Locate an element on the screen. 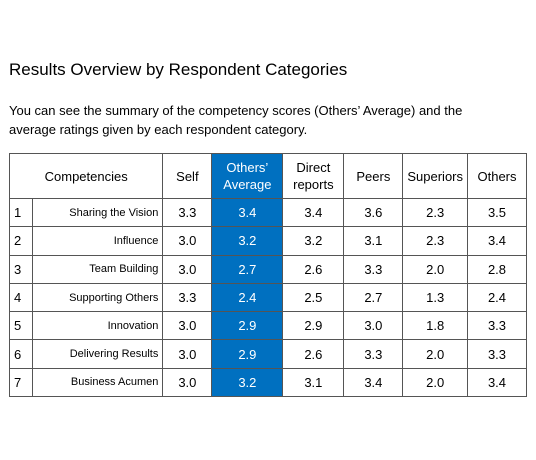  table-row: 3 Team Building 3.0 2.7 2.6 3.3 2.0 2.8 is located at coordinates (268, 269).